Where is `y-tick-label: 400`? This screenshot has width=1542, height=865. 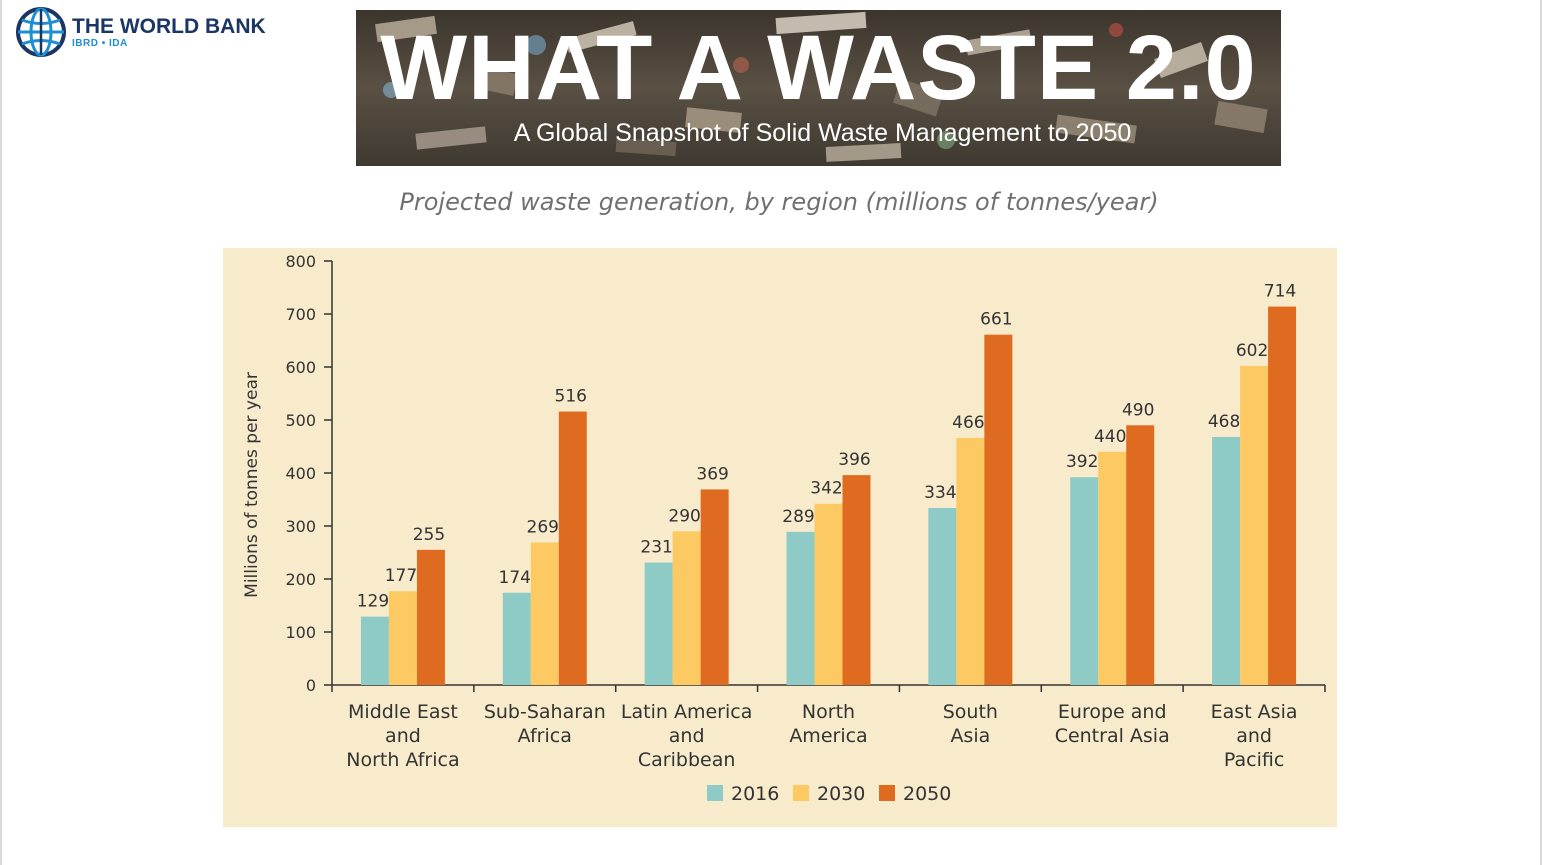
y-tick-label: 400 is located at coordinates (300, 473).